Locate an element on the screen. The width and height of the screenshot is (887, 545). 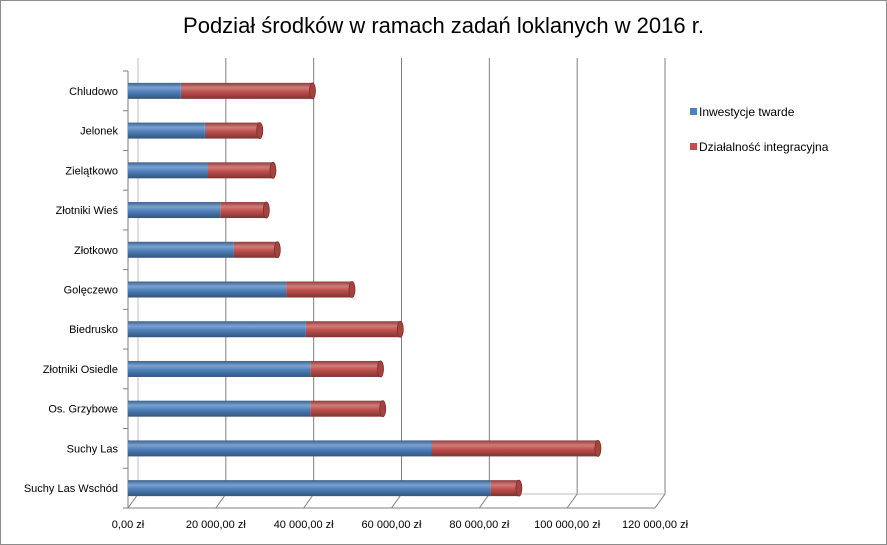
y-tick-label: Jelonek is located at coordinates (99, 132).